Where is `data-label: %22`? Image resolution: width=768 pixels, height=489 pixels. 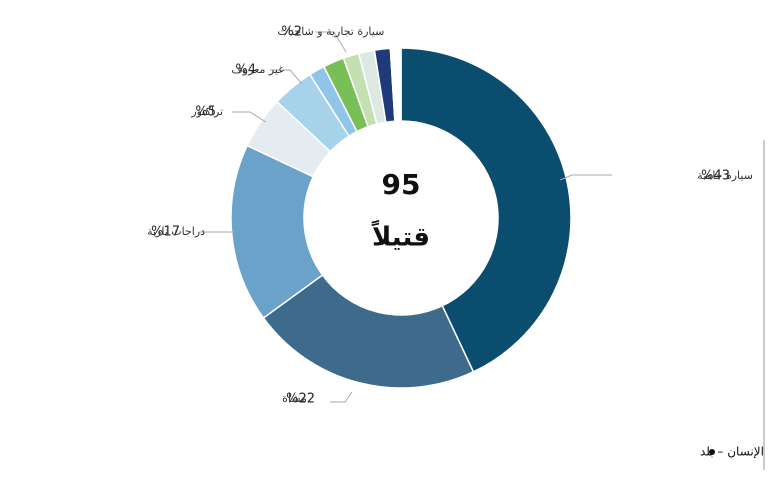
data-label: %22 is located at coordinates (300, 399).